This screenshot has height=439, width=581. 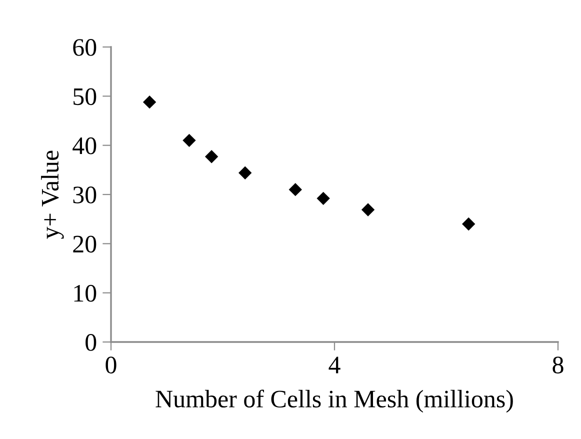 I want to click on x-tick-label: 4, so click(x=334, y=365).